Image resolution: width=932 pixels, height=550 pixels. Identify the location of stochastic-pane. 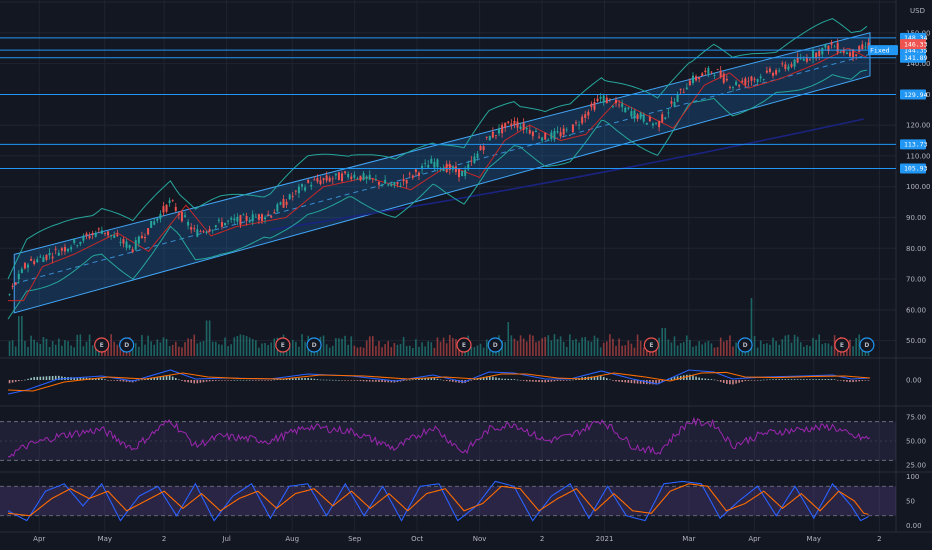
(448, 501).